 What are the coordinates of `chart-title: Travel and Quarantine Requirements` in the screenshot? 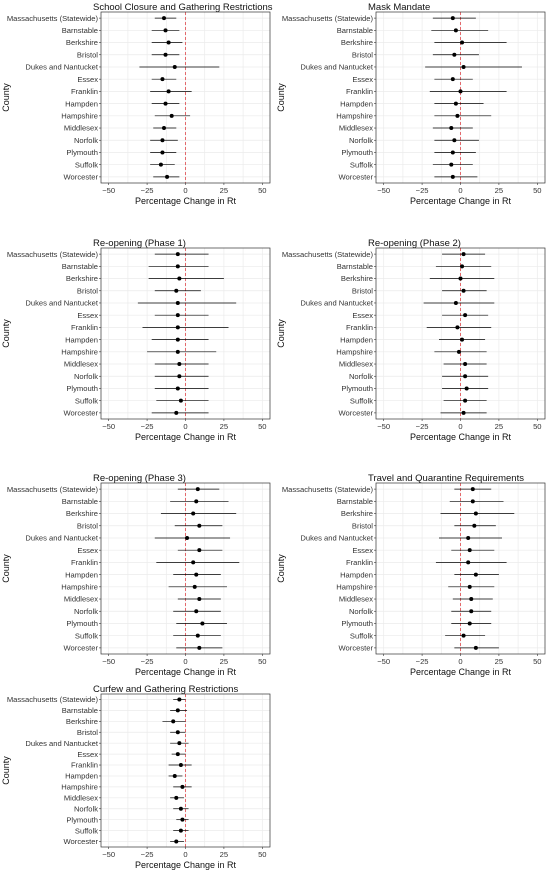 It's located at (446, 478).